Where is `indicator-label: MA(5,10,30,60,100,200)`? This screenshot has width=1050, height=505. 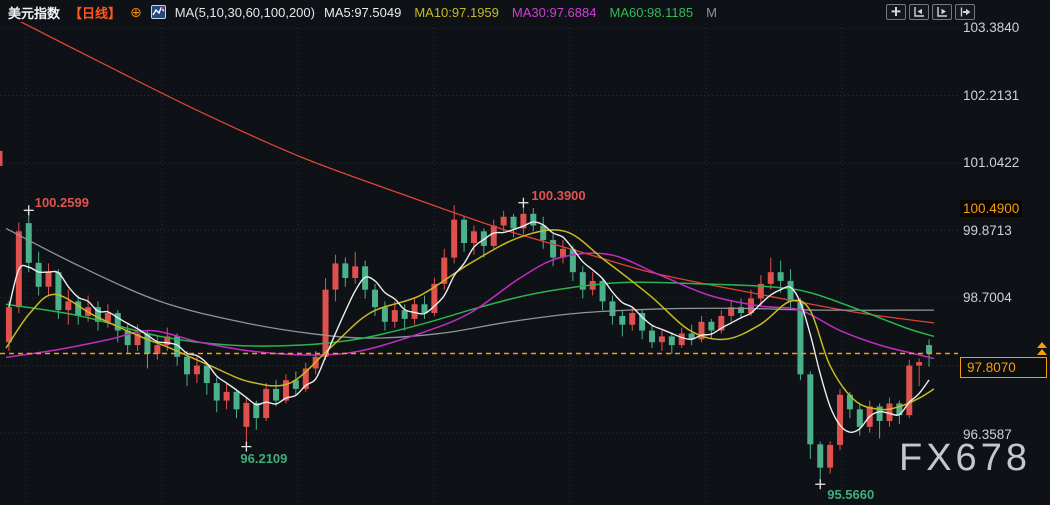
indicator-label: MA(5,10,30,60,100,200) is located at coordinates (244, 12).